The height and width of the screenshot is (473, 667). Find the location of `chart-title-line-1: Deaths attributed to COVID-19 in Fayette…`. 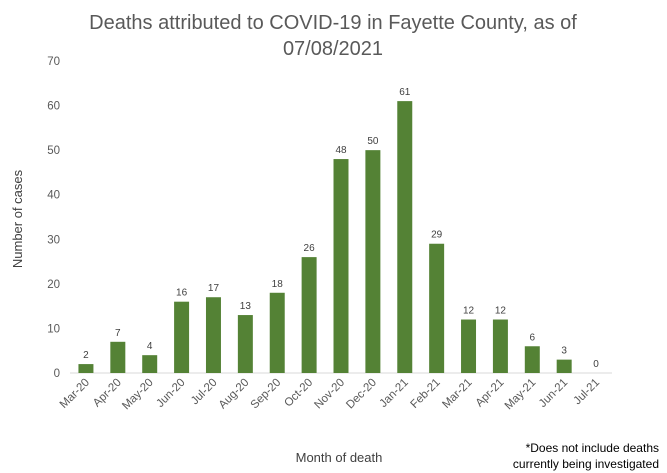

chart-title-line-1: Deaths attributed to COVID-19 in Fayette… is located at coordinates (333, 23).